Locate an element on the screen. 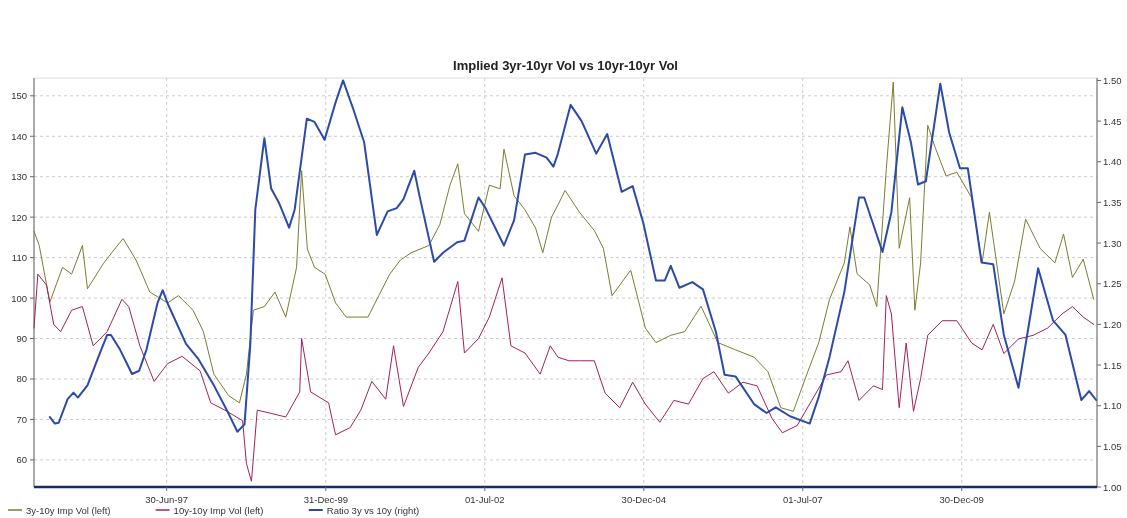 The height and width of the screenshot is (518, 1127). y2-tick-label: 1.10 is located at coordinates (1112, 406).